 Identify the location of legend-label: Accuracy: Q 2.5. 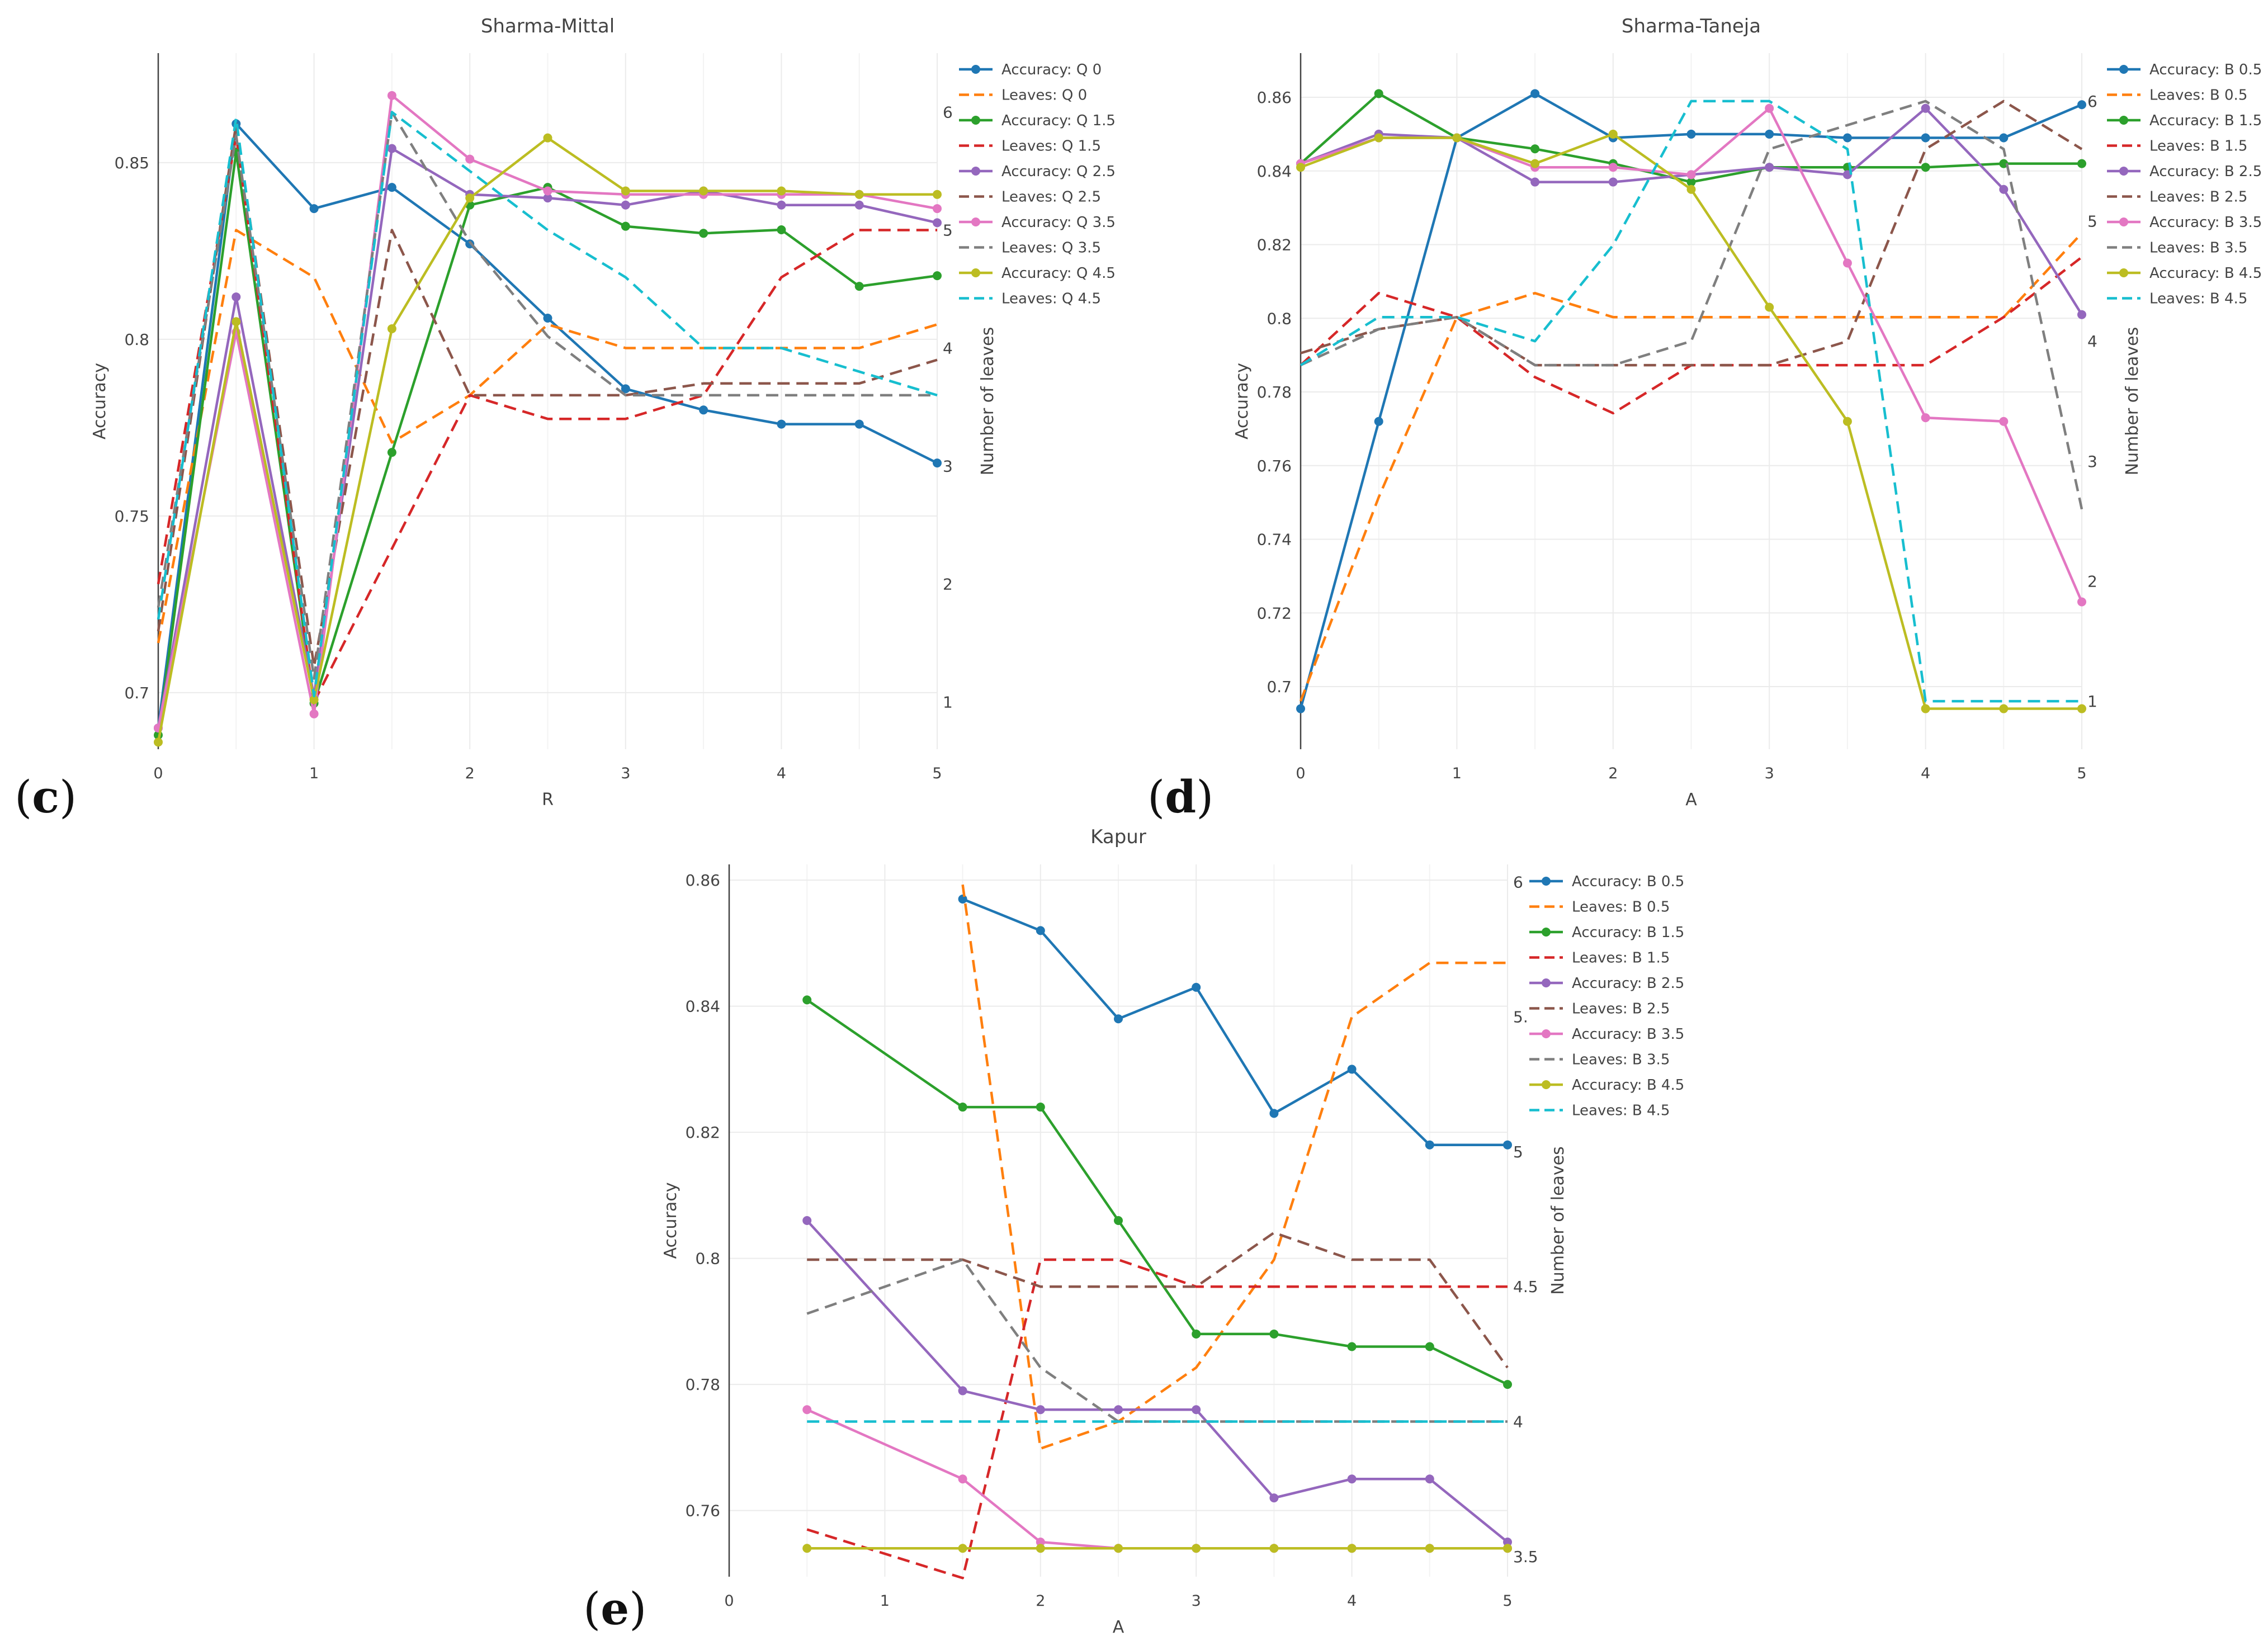
(1058, 171).